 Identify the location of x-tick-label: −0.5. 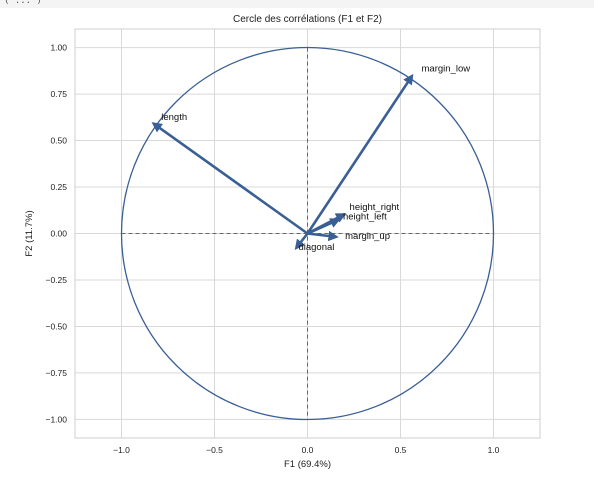
(214, 450).